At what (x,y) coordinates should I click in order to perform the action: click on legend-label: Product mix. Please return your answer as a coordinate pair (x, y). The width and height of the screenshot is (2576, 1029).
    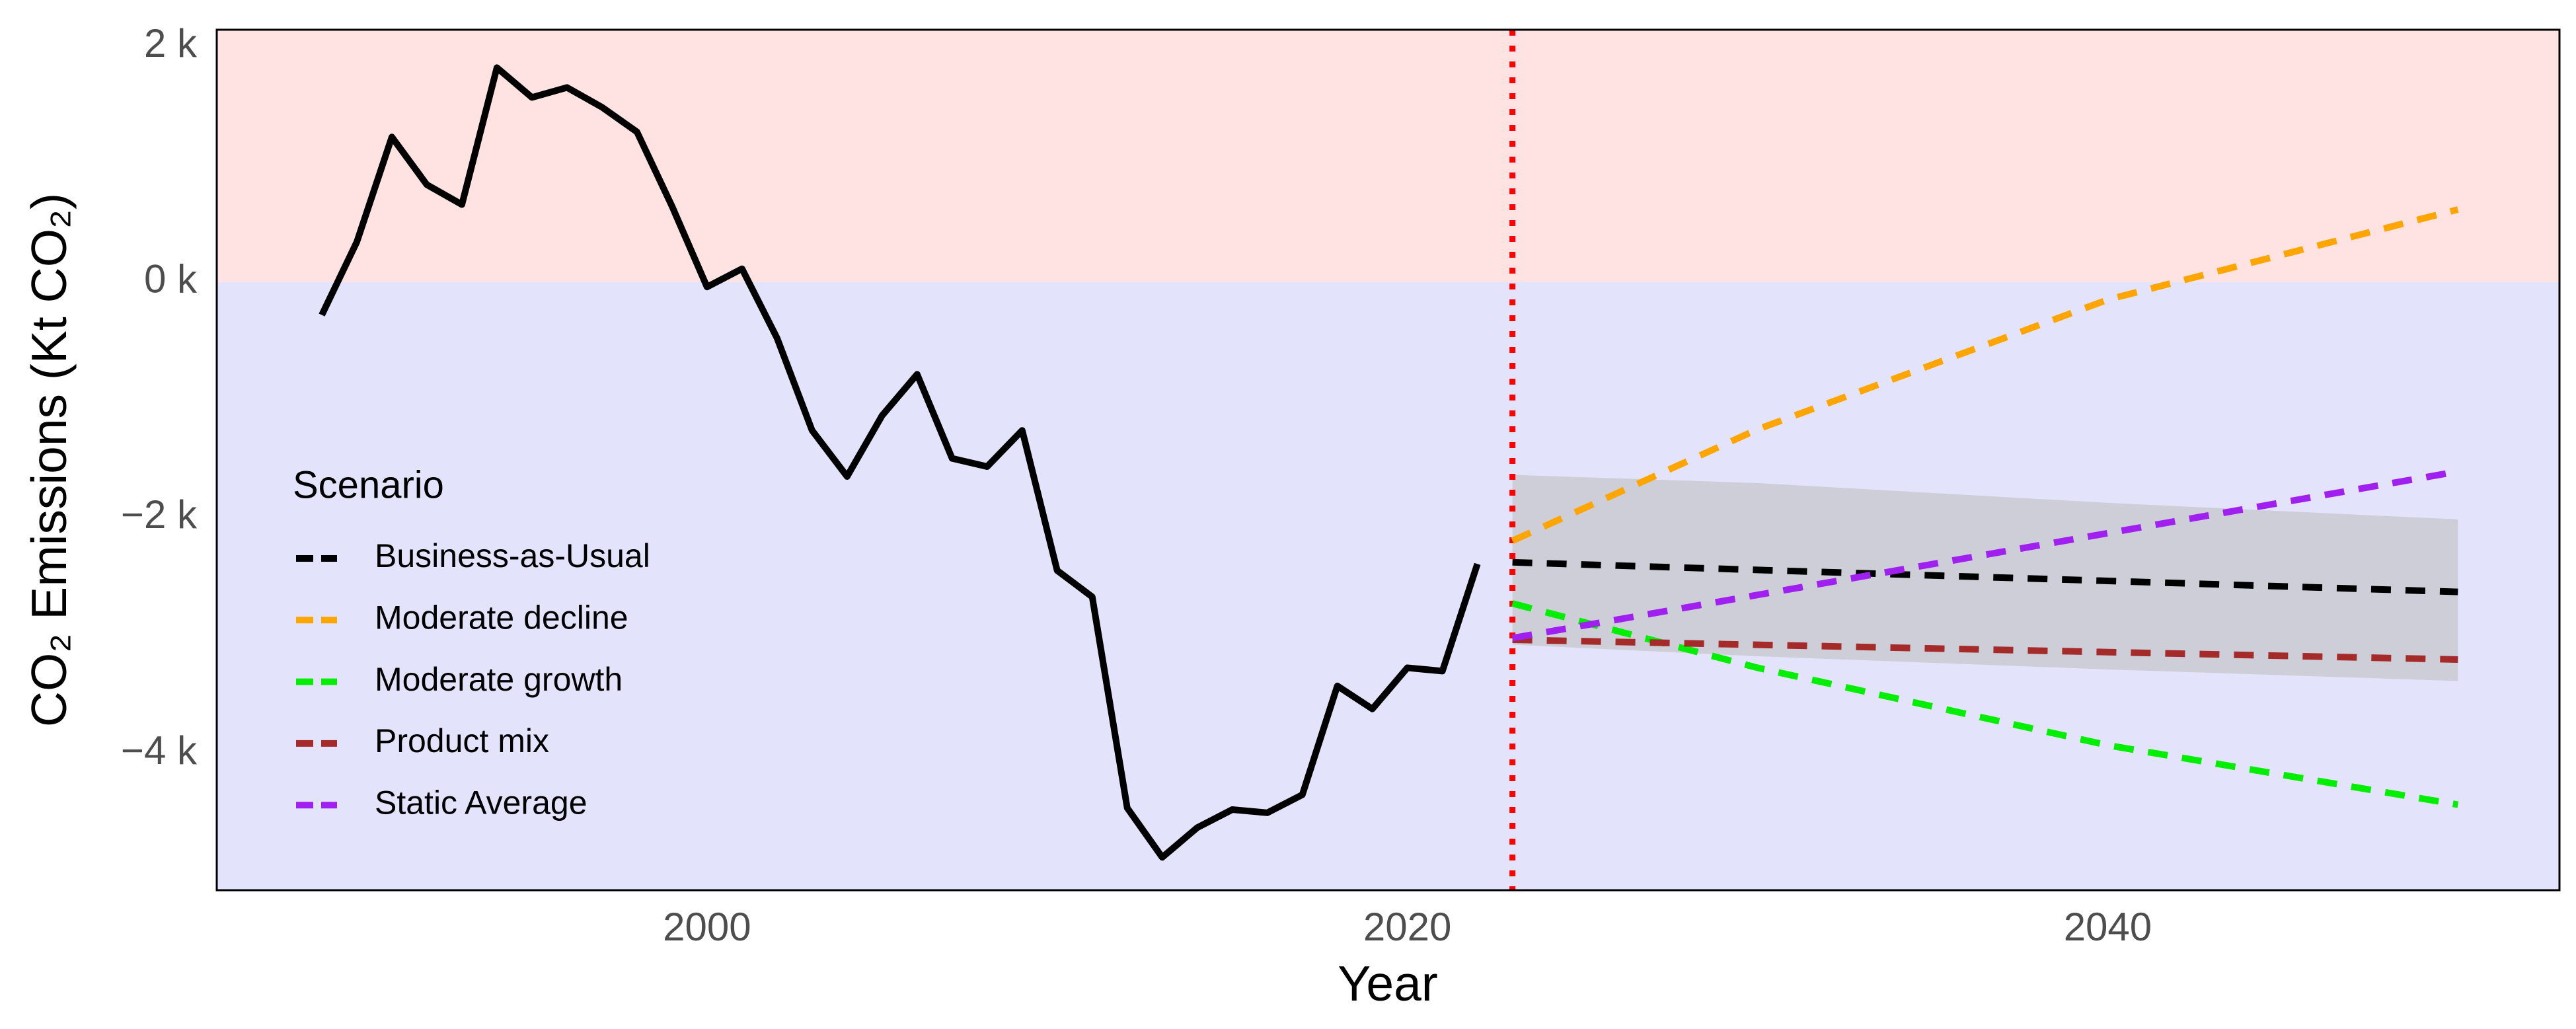
    Looking at the image, I should click on (462, 741).